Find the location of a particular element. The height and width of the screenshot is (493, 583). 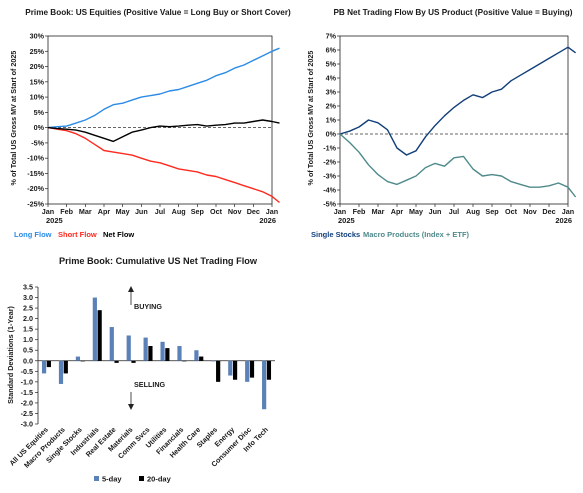

y-tick-label: 10% is located at coordinates (37, 97).